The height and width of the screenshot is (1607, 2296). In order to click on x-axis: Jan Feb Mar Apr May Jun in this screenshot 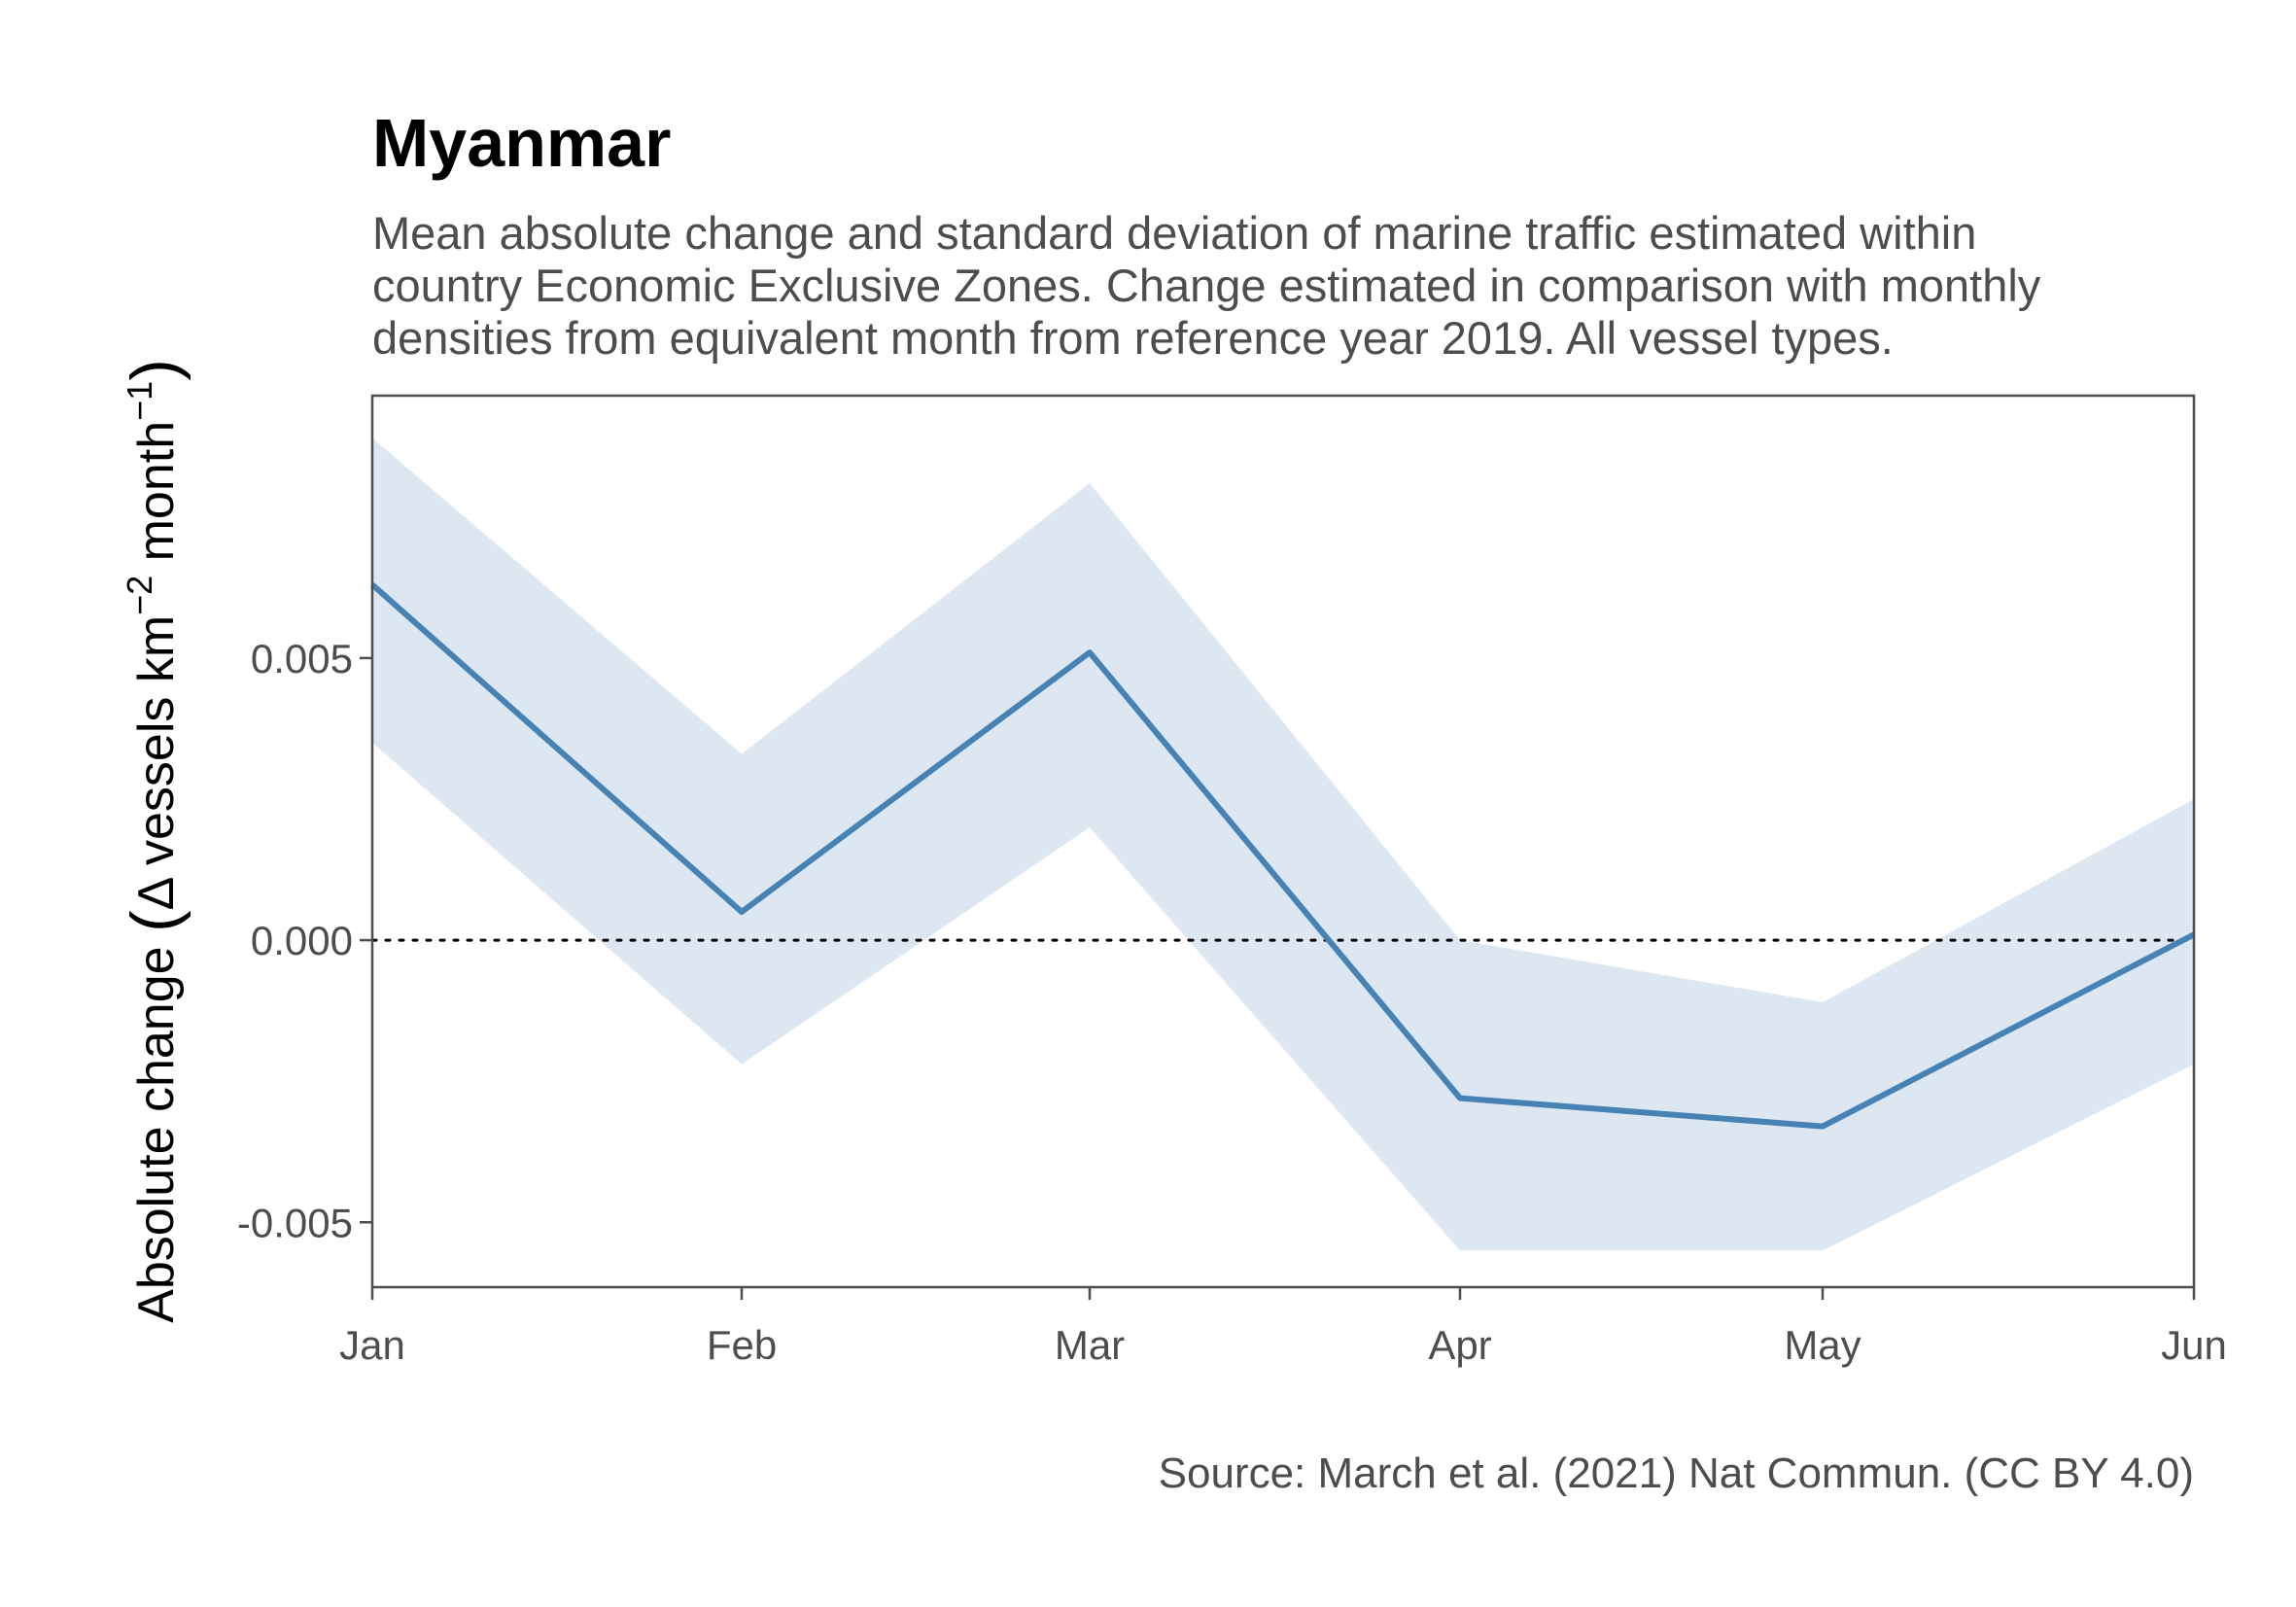, I will do `click(1283, 1327)`.